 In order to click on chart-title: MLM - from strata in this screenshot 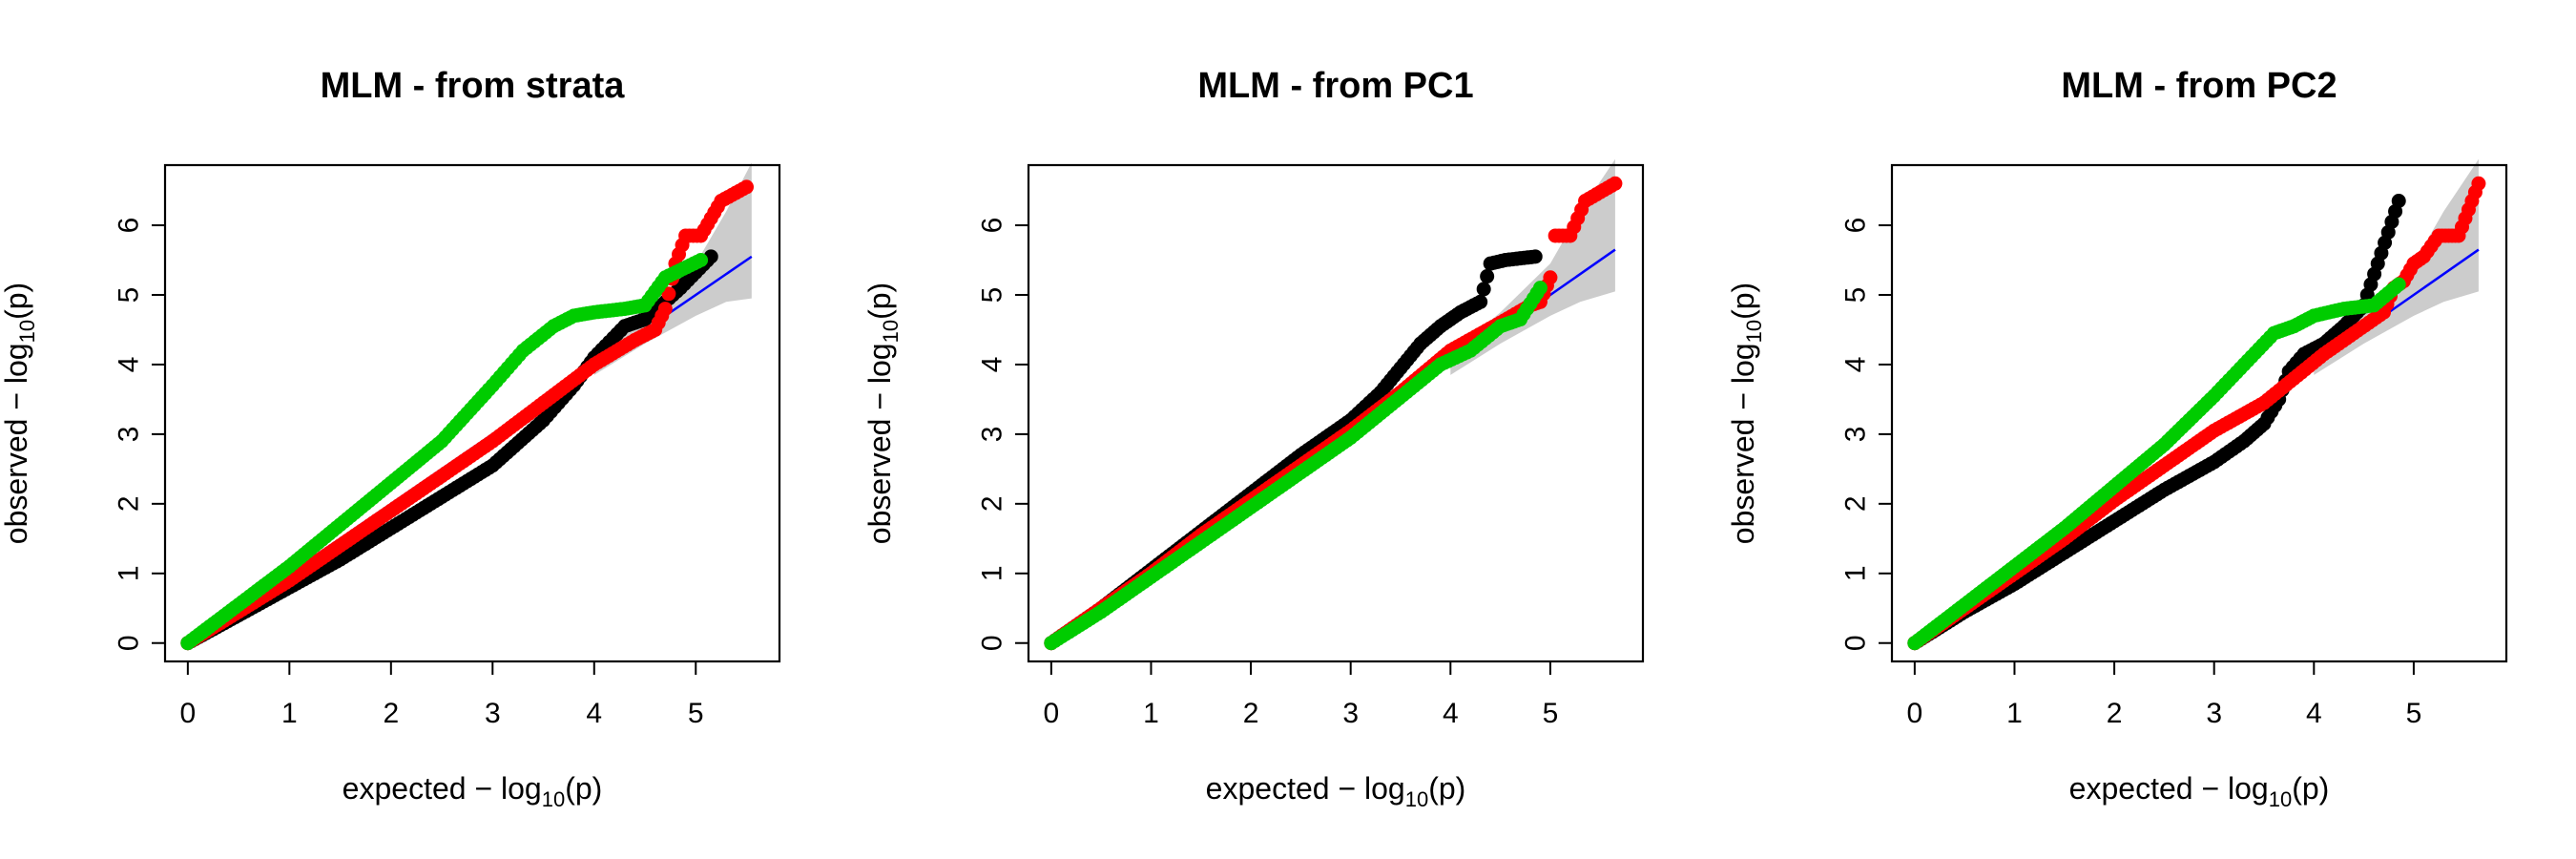, I will do `click(473, 86)`.